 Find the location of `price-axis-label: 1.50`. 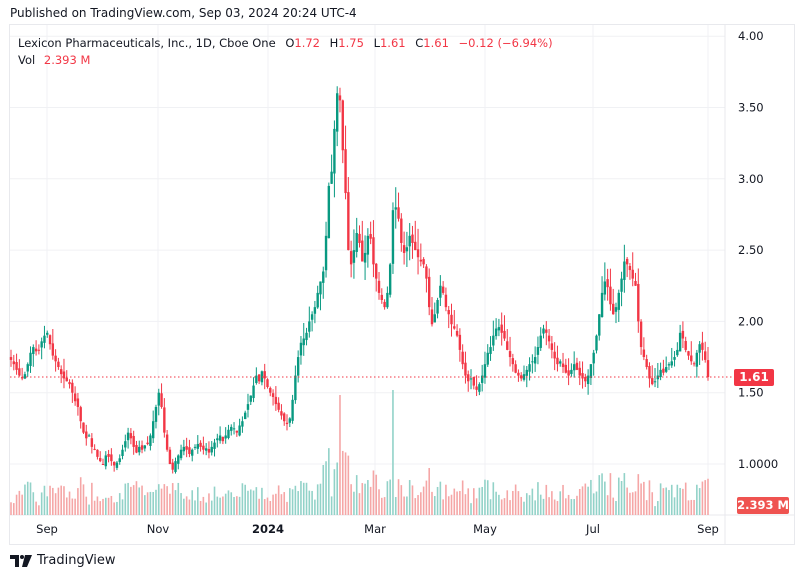

price-axis-label: 1.50 is located at coordinates (751, 393).